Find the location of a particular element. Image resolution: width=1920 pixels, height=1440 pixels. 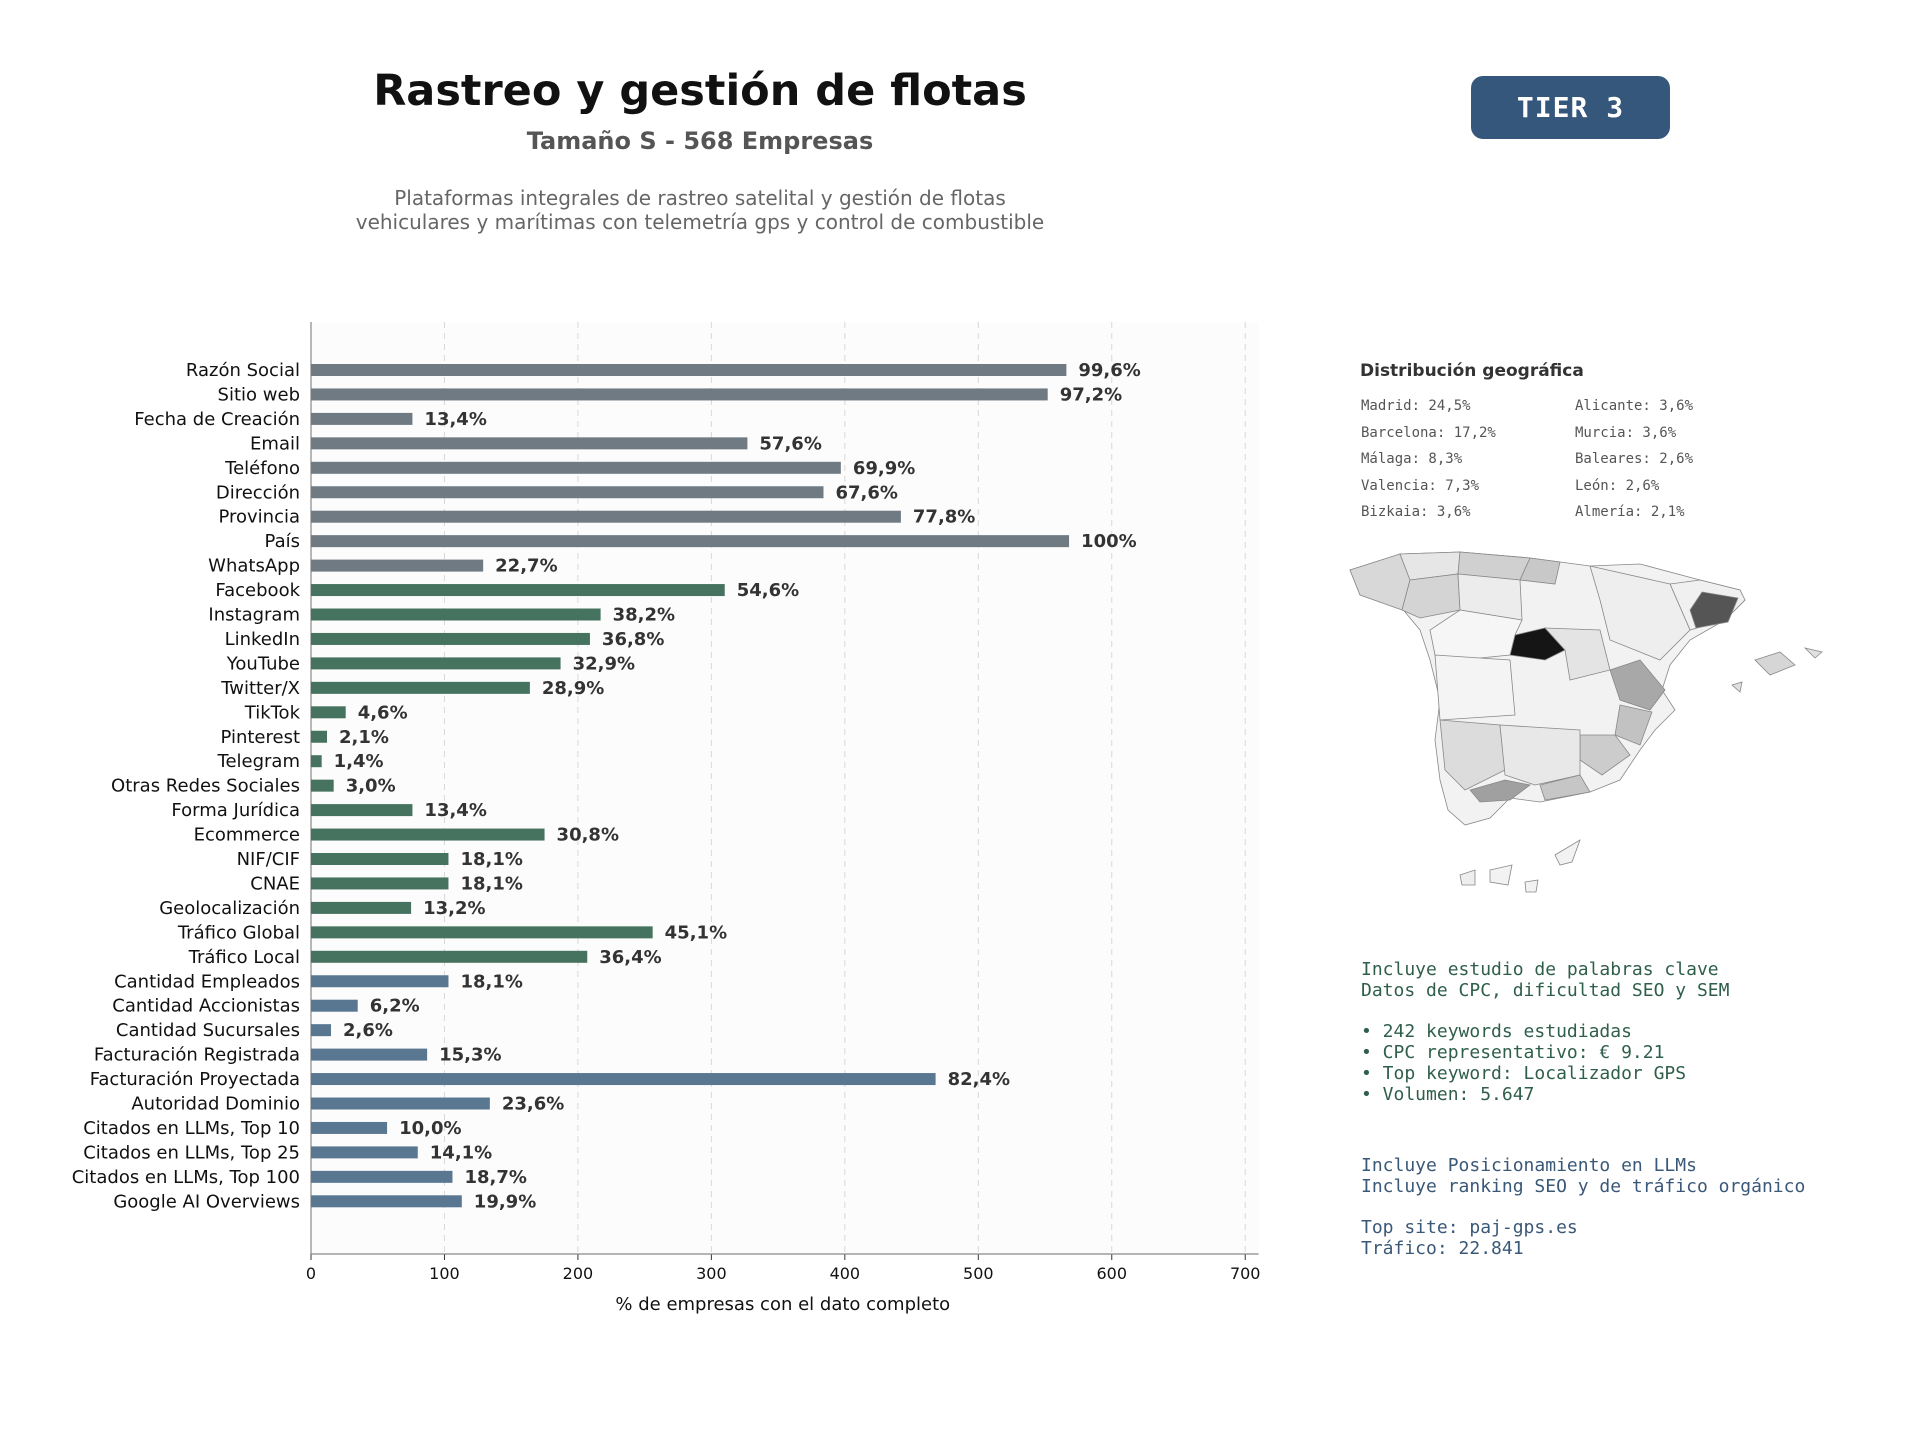

y-tick-label: Teléfono is located at coordinates (262, 468).